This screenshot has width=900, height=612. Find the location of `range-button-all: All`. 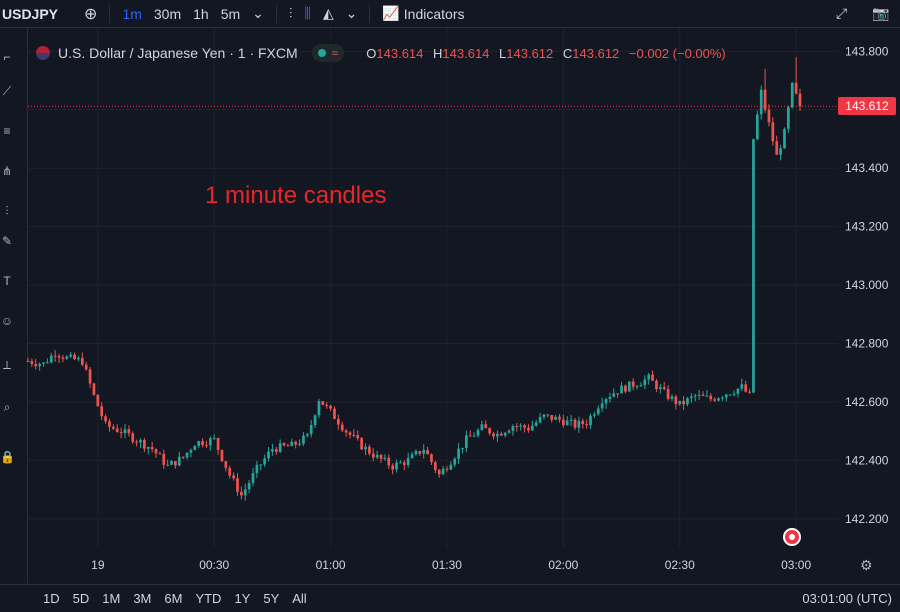

range-button-all: All is located at coordinates (299, 598).